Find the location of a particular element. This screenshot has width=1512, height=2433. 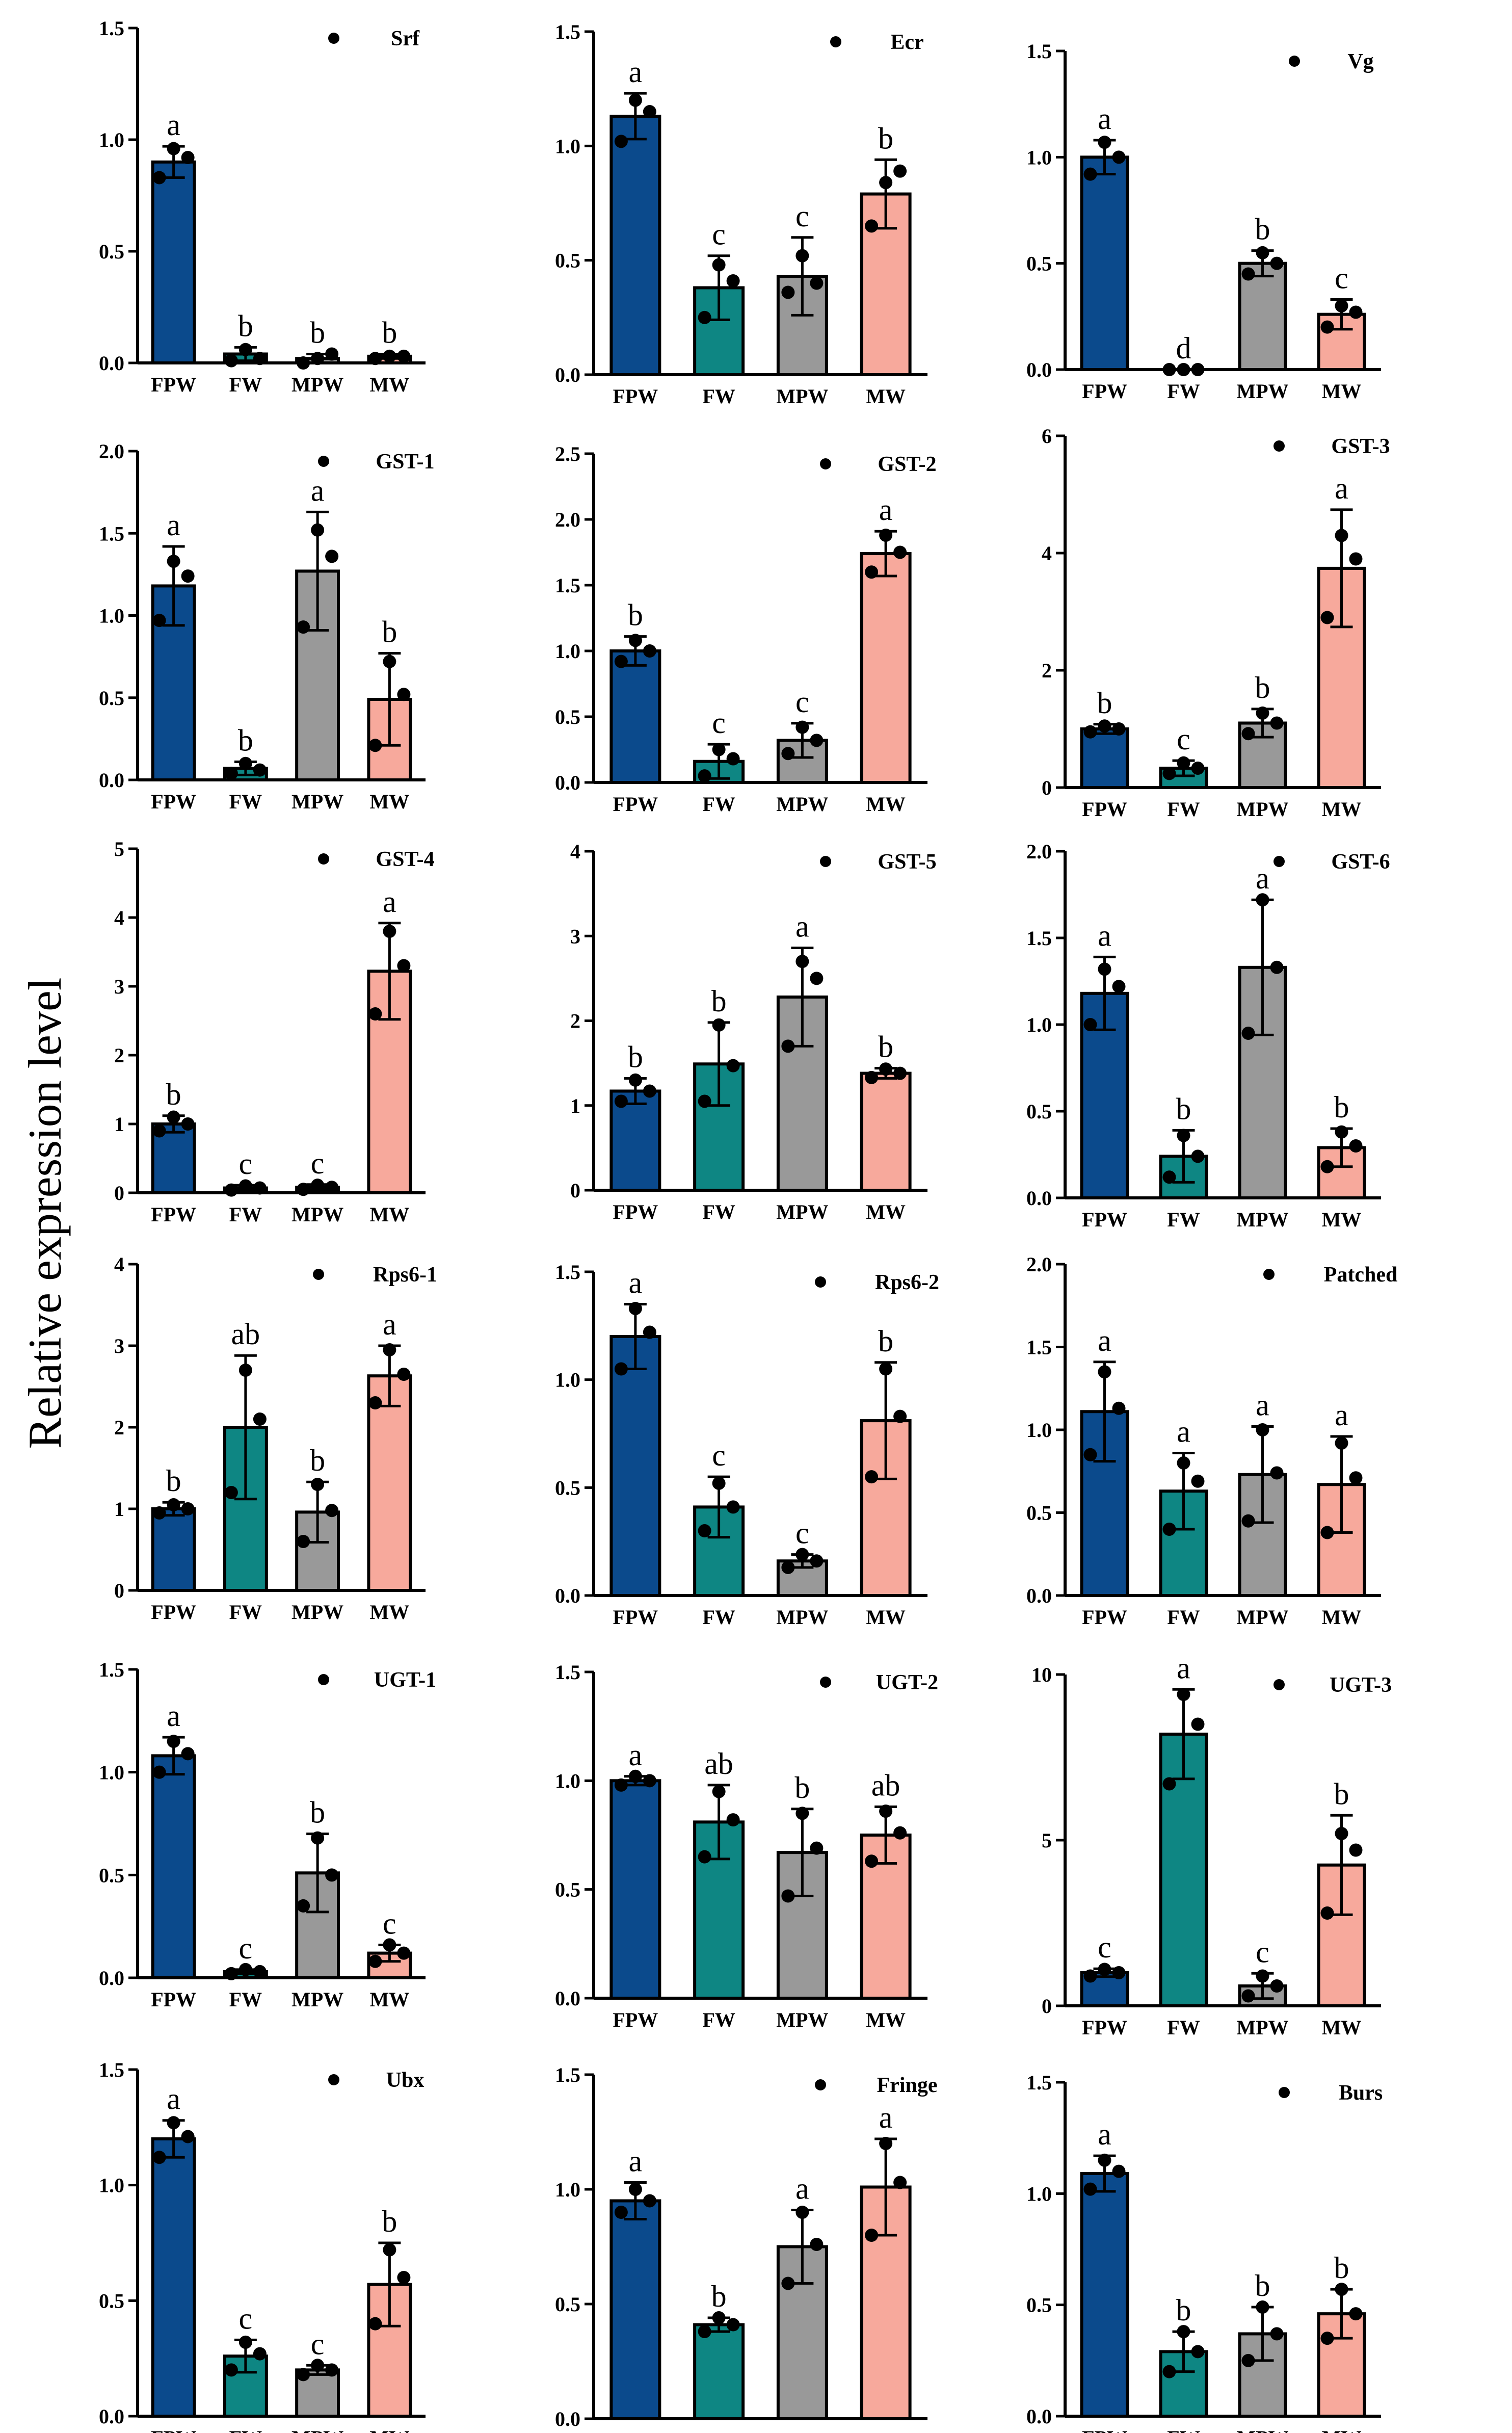

panel-title: Ecr is located at coordinates (906, 42).